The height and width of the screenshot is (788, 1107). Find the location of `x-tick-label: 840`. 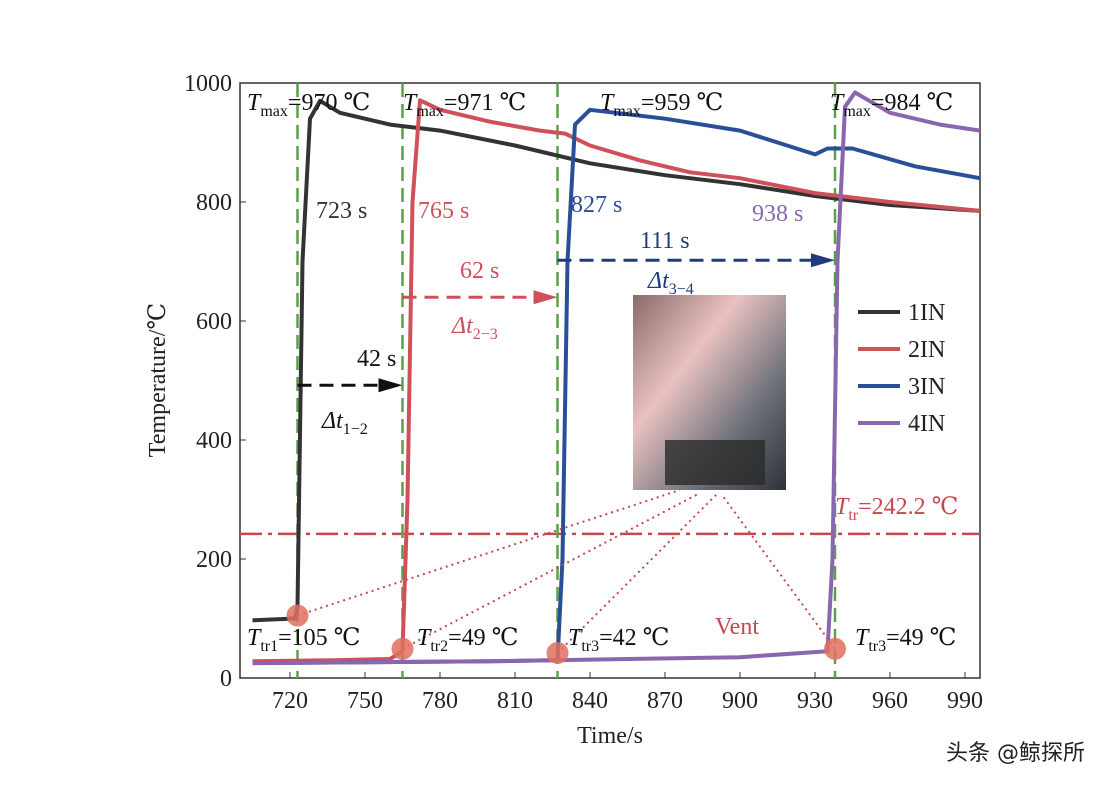

x-tick-label: 840 is located at coordinates (590, 701).